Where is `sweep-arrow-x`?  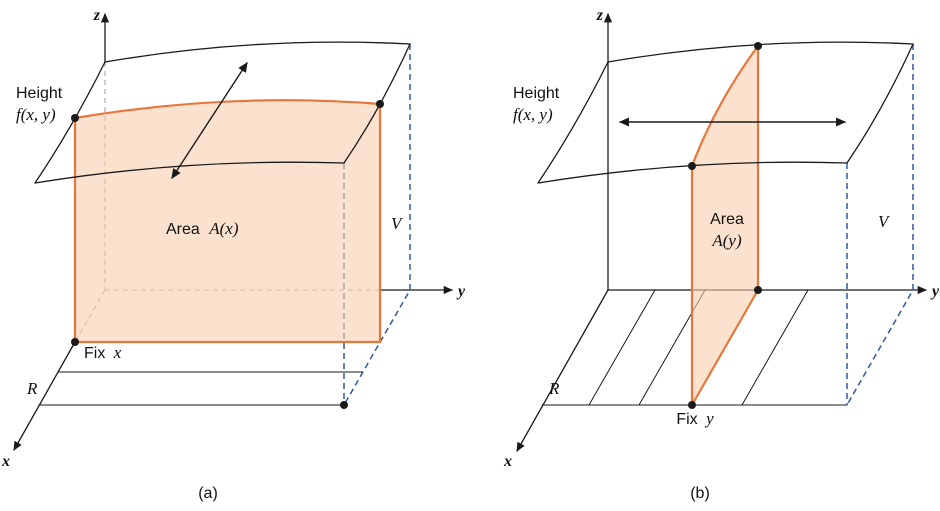
sweep-arrow-x is located at coordinates (209, 120).